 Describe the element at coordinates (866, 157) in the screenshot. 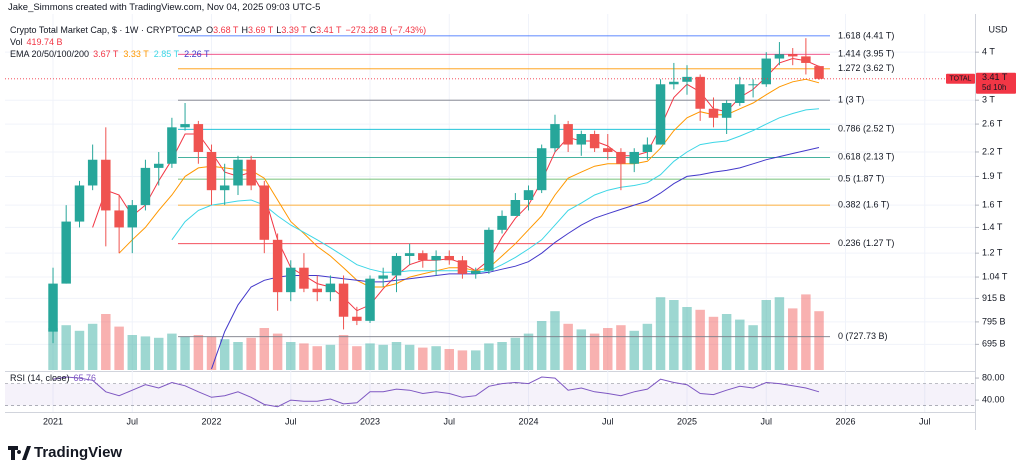

I see `fib-label: 0.618 (2.13 T)` at that location.